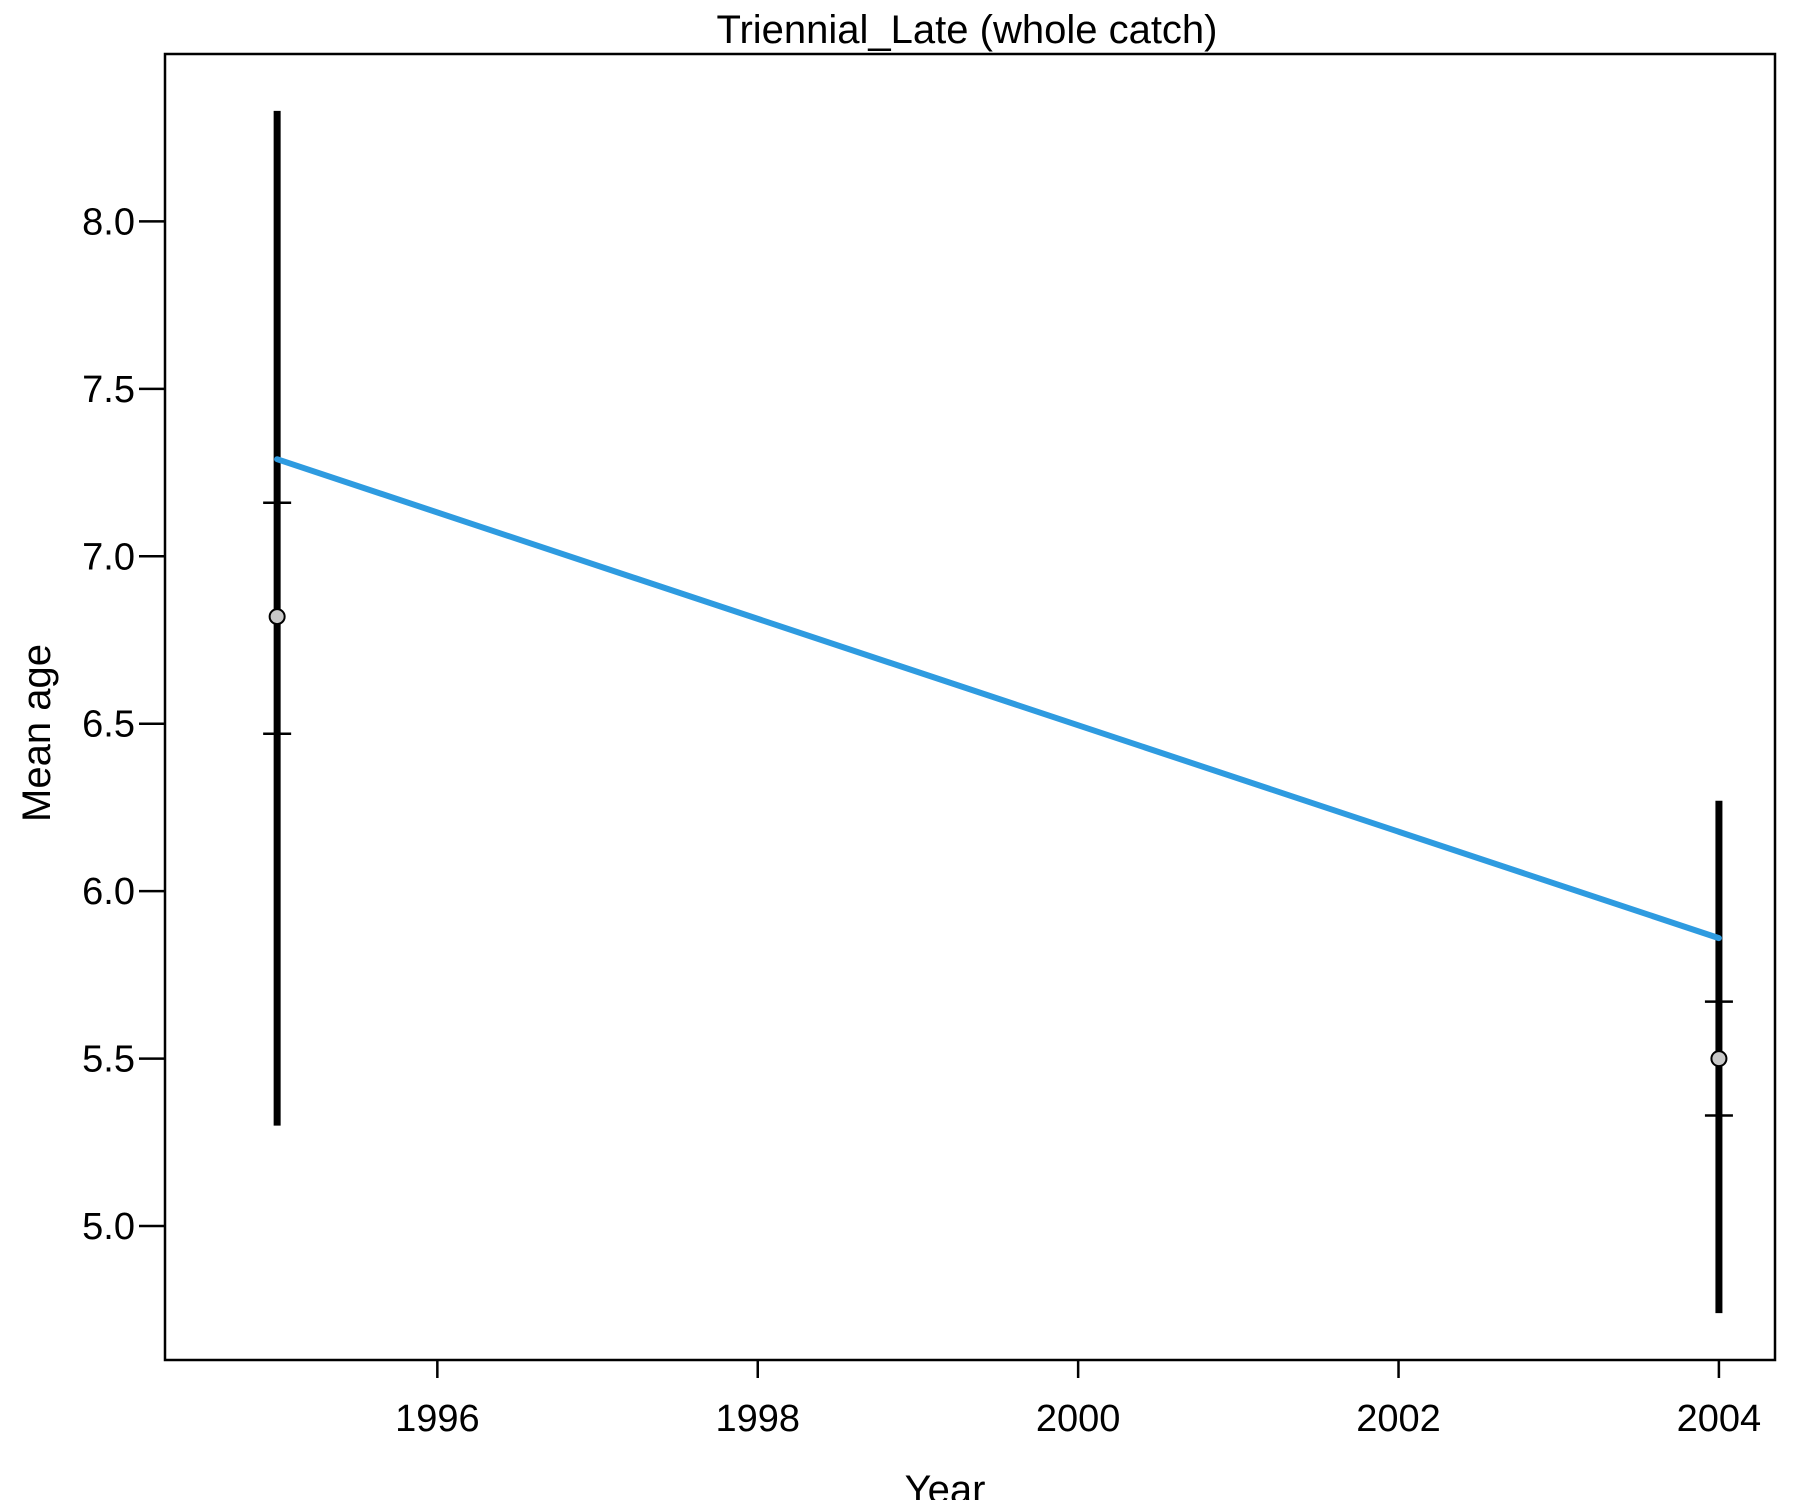 This screenshot has height=1500, width=1800. I want to click on chart-title: Triennial_Late (whole catch), so click(967, 30).